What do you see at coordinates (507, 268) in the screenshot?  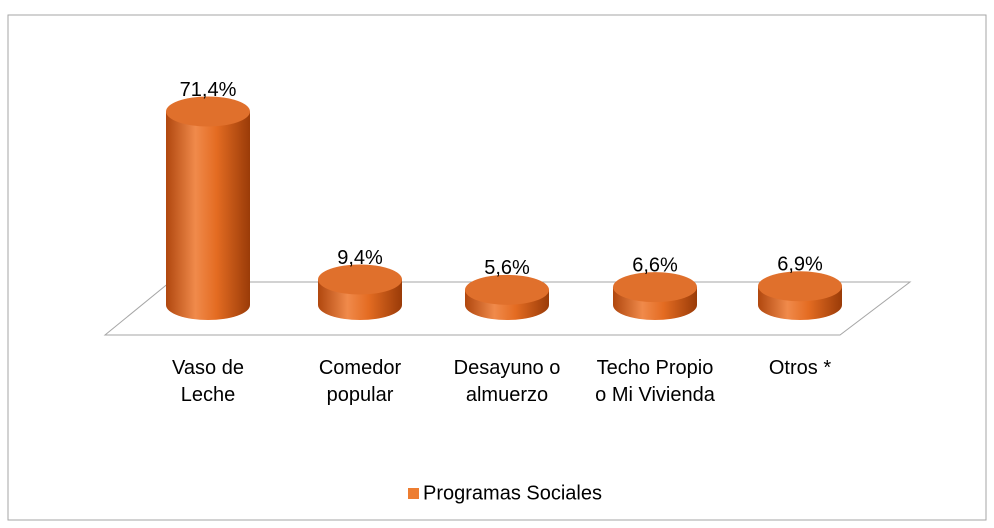 I see `data-label: 5,6%` at bounding box center [507, 268].